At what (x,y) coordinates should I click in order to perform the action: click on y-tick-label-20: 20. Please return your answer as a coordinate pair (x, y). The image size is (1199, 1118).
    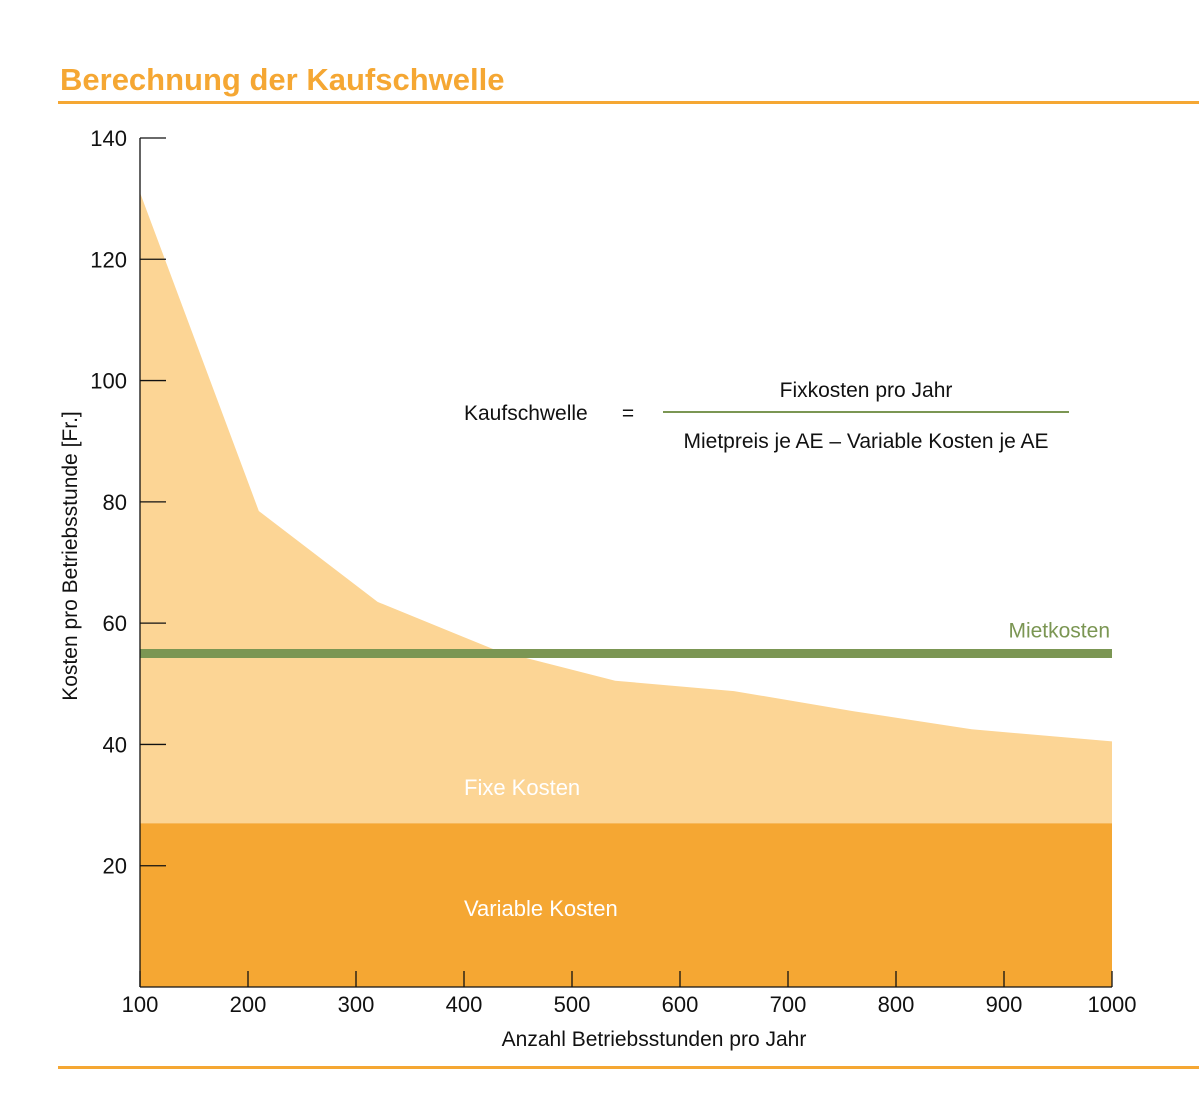
    Looking at the image, I should click on (115, 866).